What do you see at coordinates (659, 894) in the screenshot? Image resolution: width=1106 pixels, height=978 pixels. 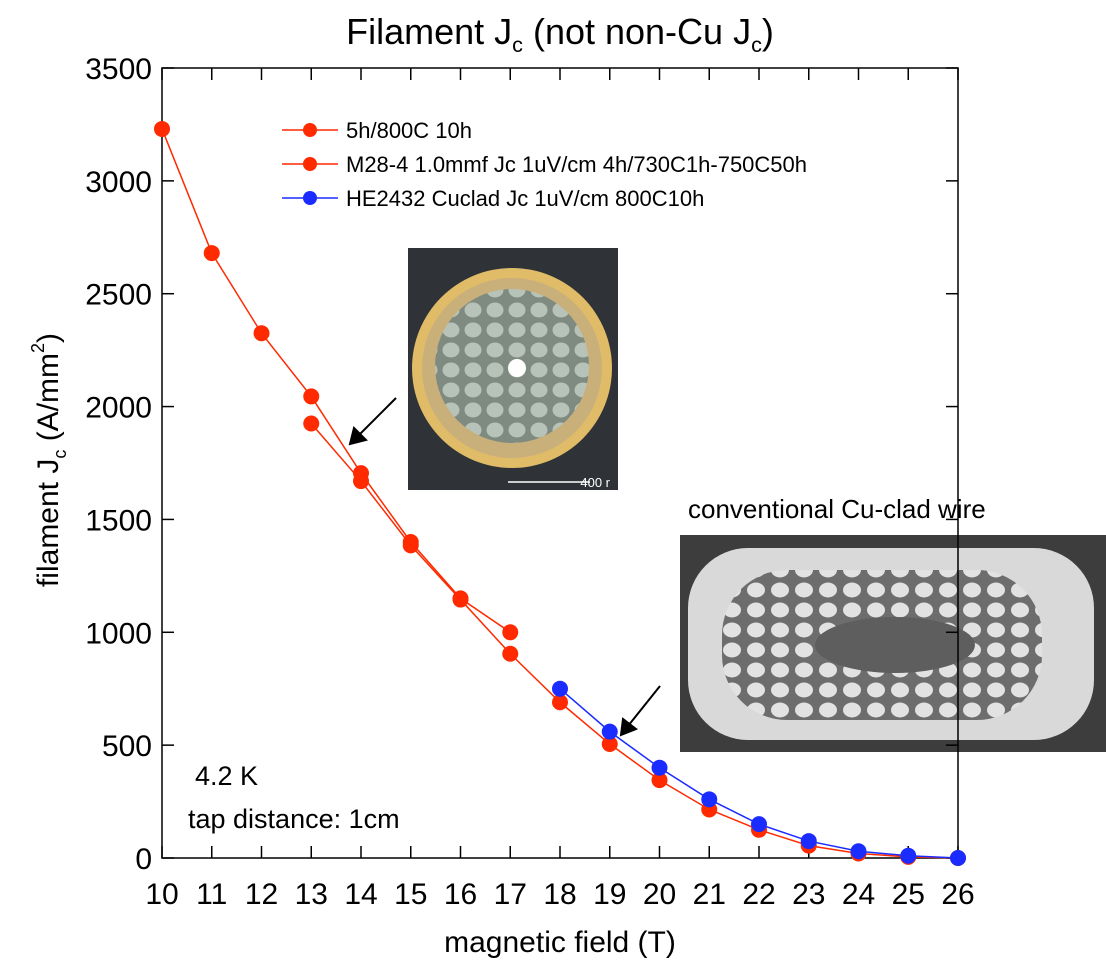 I see `x-tick-label: 20` at bounding box center [659, 894].